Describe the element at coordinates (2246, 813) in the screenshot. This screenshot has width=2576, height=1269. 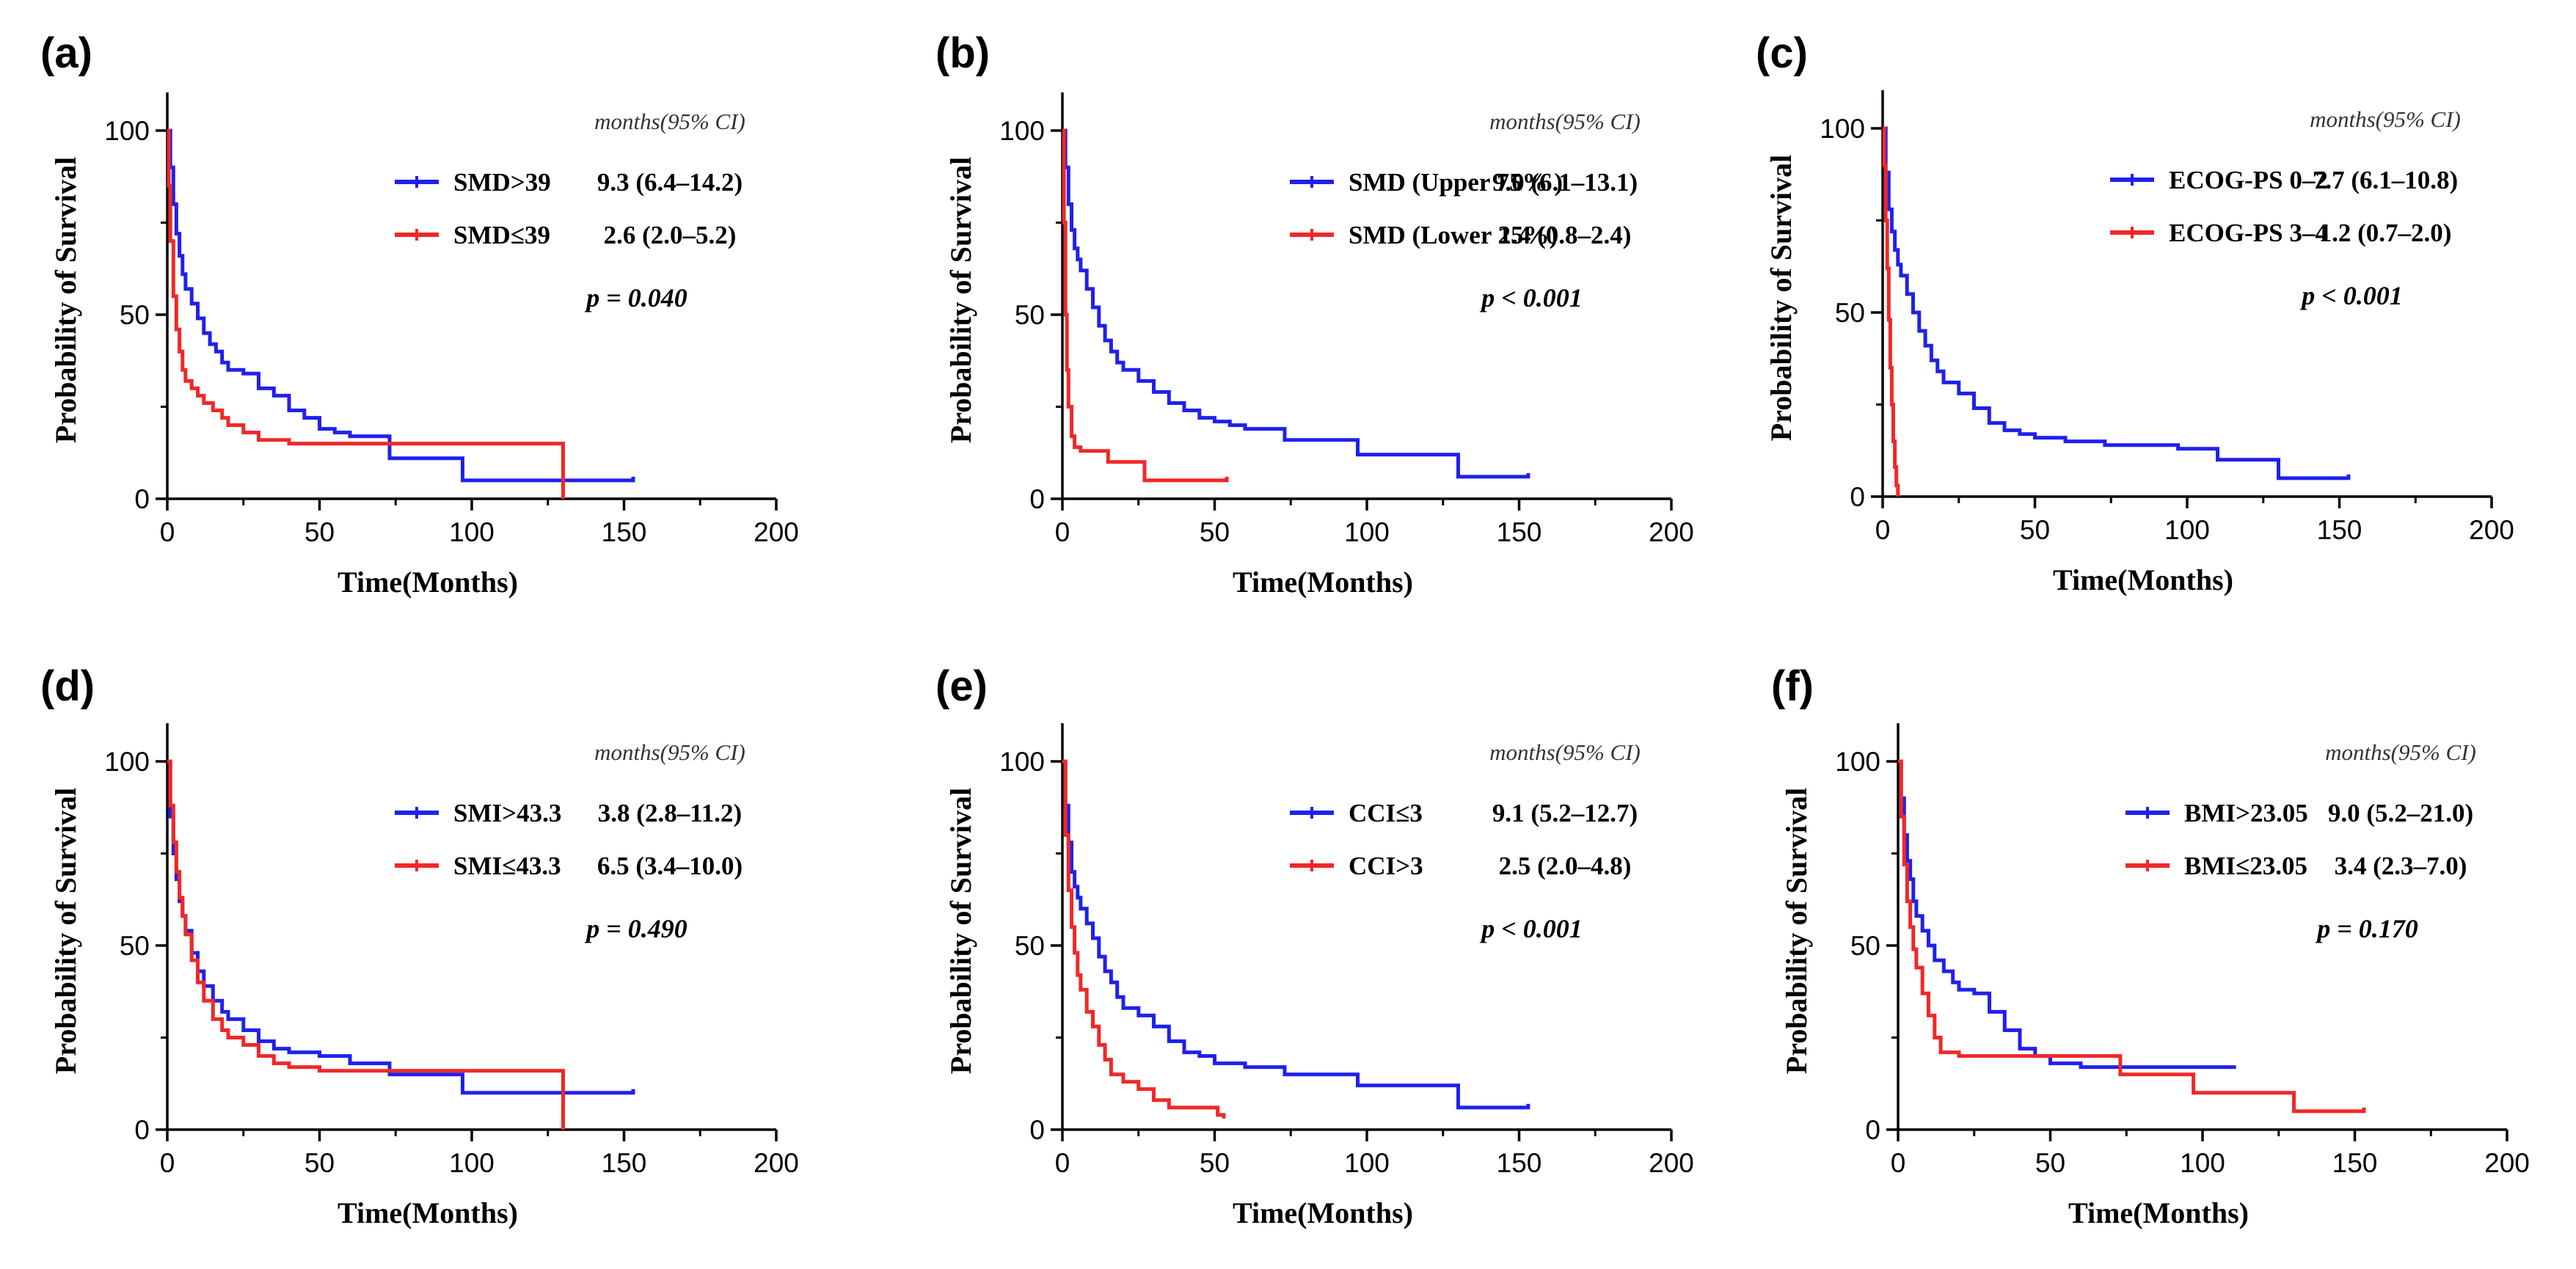
I see `legend-label: BMI>23.05` at that location.